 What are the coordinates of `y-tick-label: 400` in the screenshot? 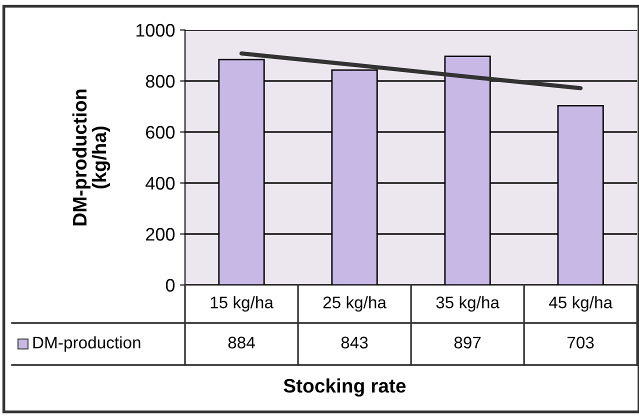 It's located at (160, 183).